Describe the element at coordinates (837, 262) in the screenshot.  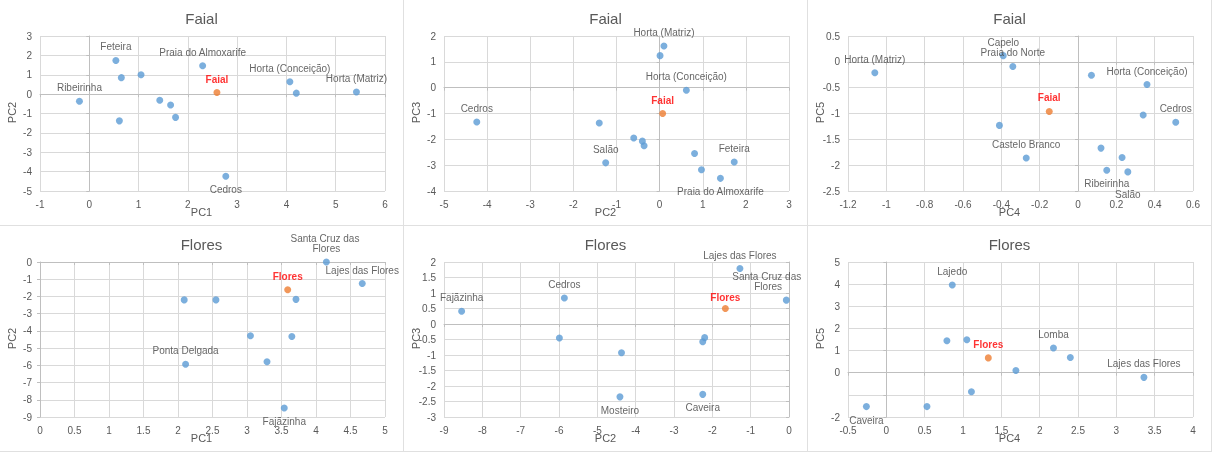
I see `y-tick-label: 5` at that location.